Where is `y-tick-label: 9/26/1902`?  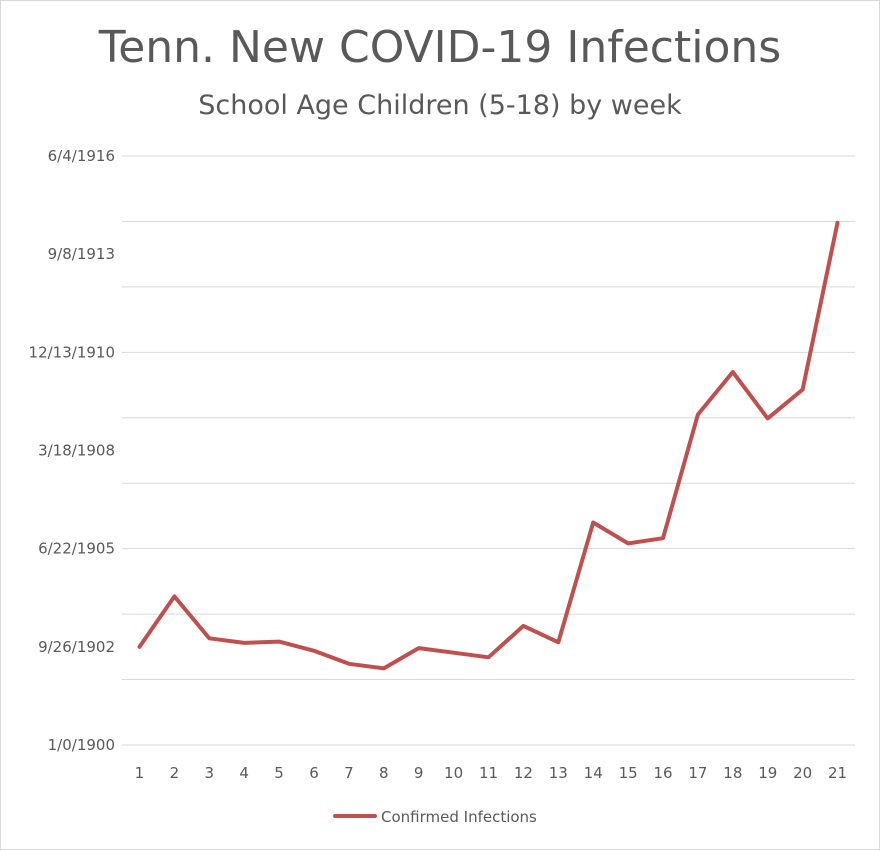
y-tick-label: 9/26/1902 is located at coordinates (76, 647).